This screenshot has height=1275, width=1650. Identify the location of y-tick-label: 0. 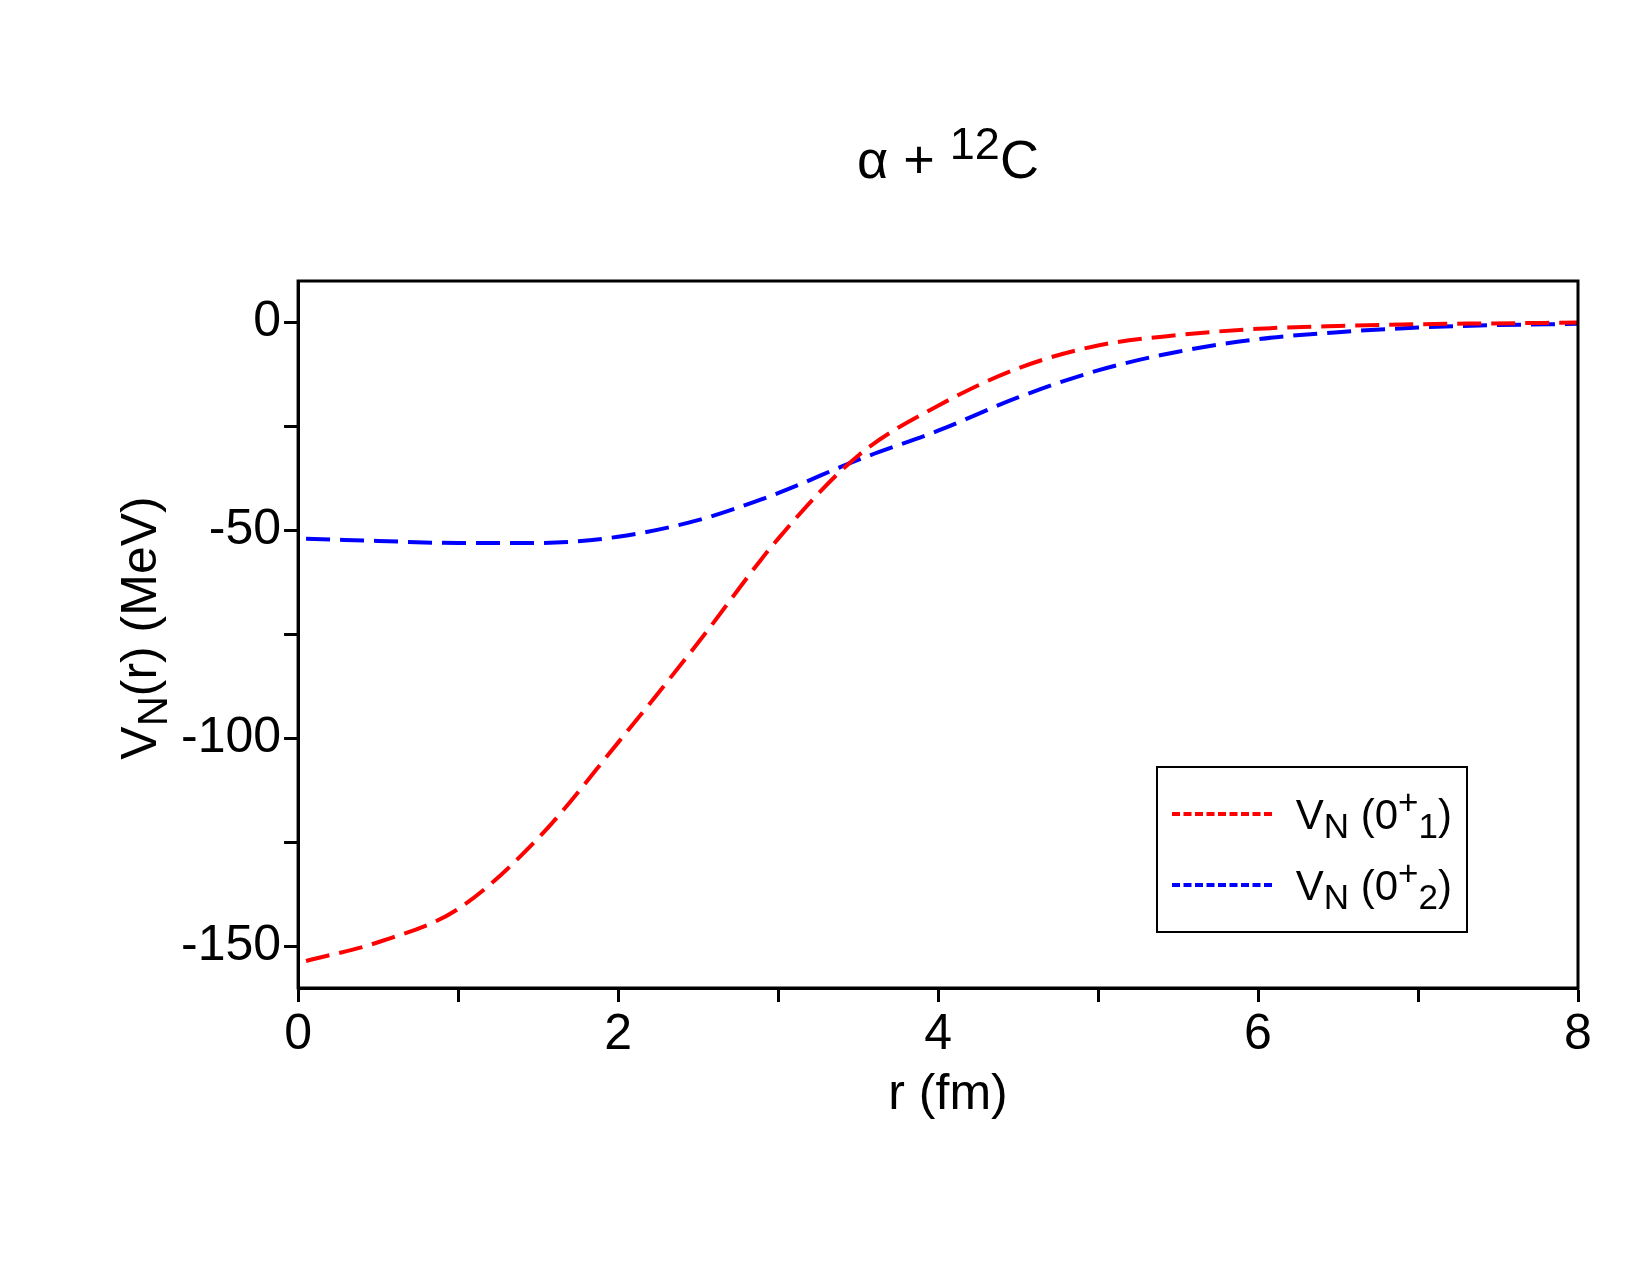
(267, 319).